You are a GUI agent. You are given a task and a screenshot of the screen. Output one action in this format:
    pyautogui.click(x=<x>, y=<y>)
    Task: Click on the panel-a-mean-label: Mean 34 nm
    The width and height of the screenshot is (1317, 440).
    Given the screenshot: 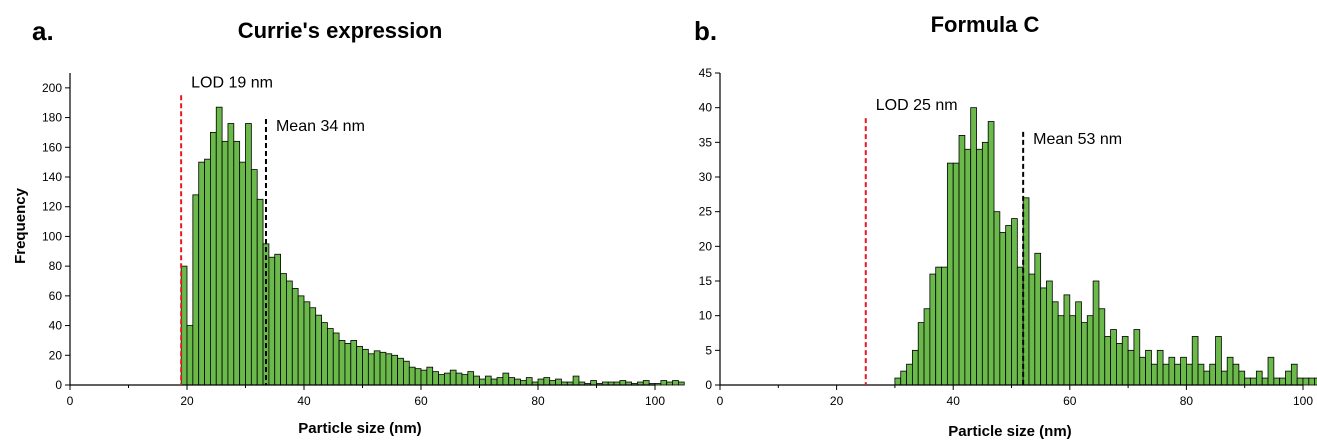 What is the action you would take?
    pyautogui.click(x=320, y=126)
    